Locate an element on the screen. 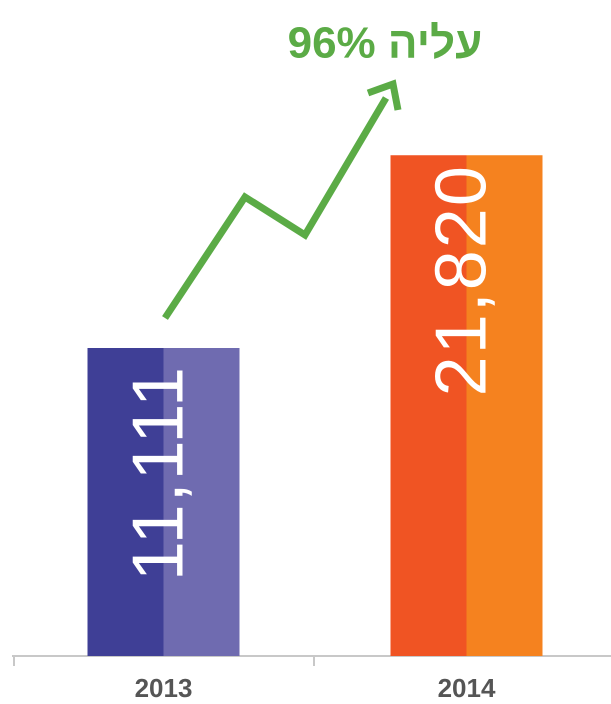  trend-arrow is located at coordinates (282, 199).